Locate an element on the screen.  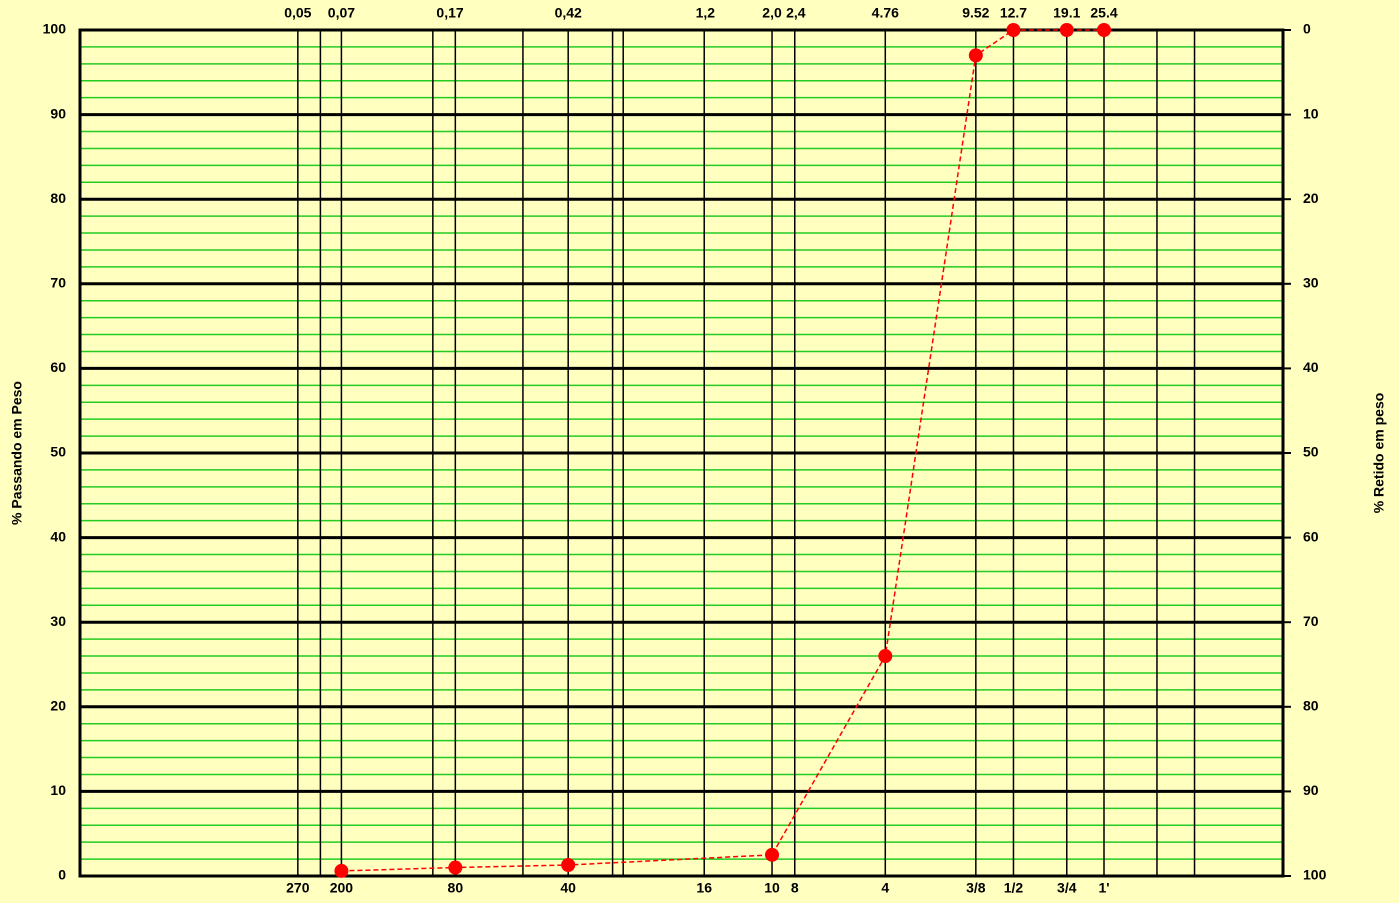
y-tick-label: 30 is located at coordinates (58, 621).